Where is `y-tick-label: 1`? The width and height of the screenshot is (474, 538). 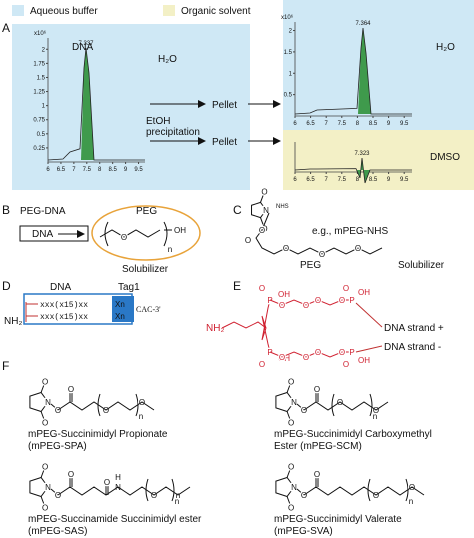 y-tick-label: 1 is located at coordinates (291, 74).